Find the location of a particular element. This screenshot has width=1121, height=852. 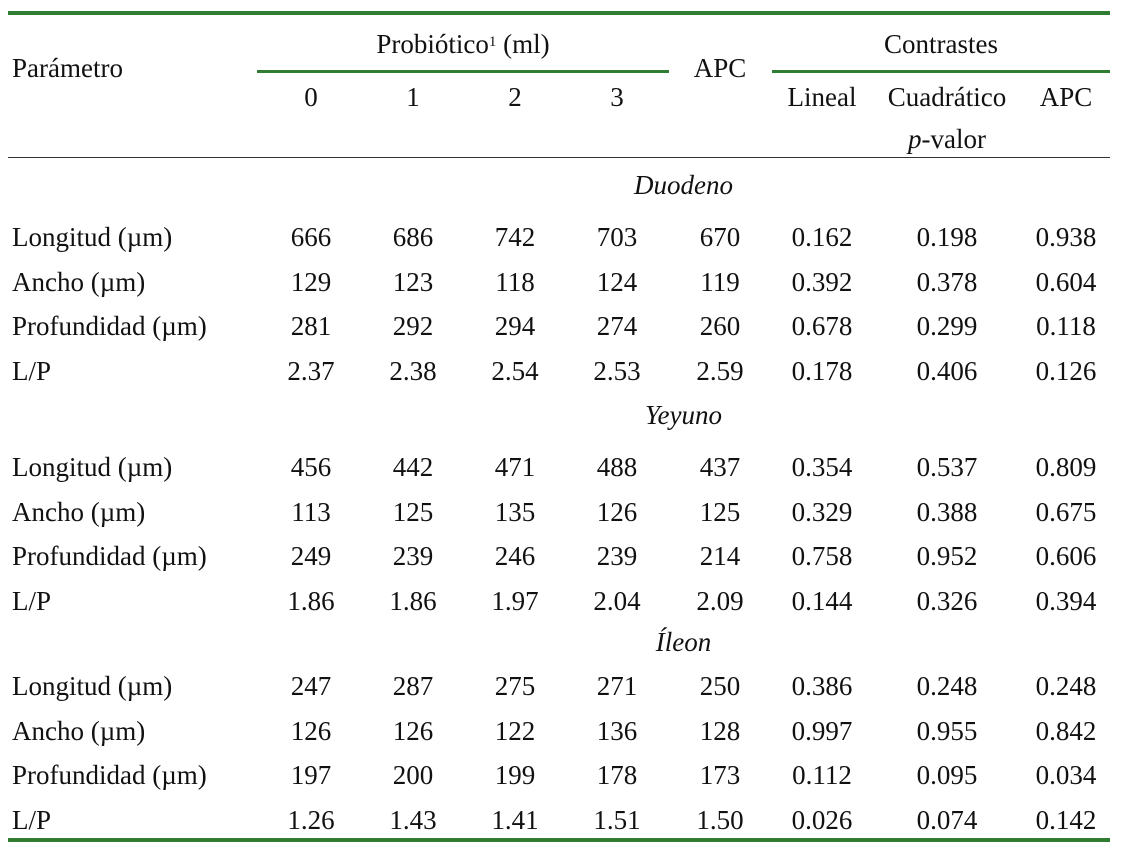

probiotico-unit: (ml) is located at coordinates (523, 44).